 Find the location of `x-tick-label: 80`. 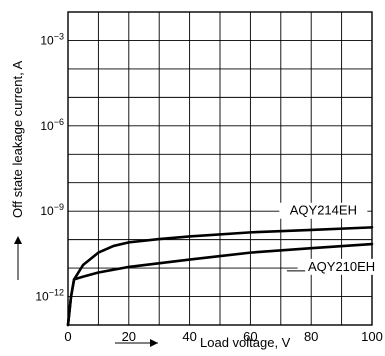

x-tick-label: 80 is located at coordinates (311, 336).